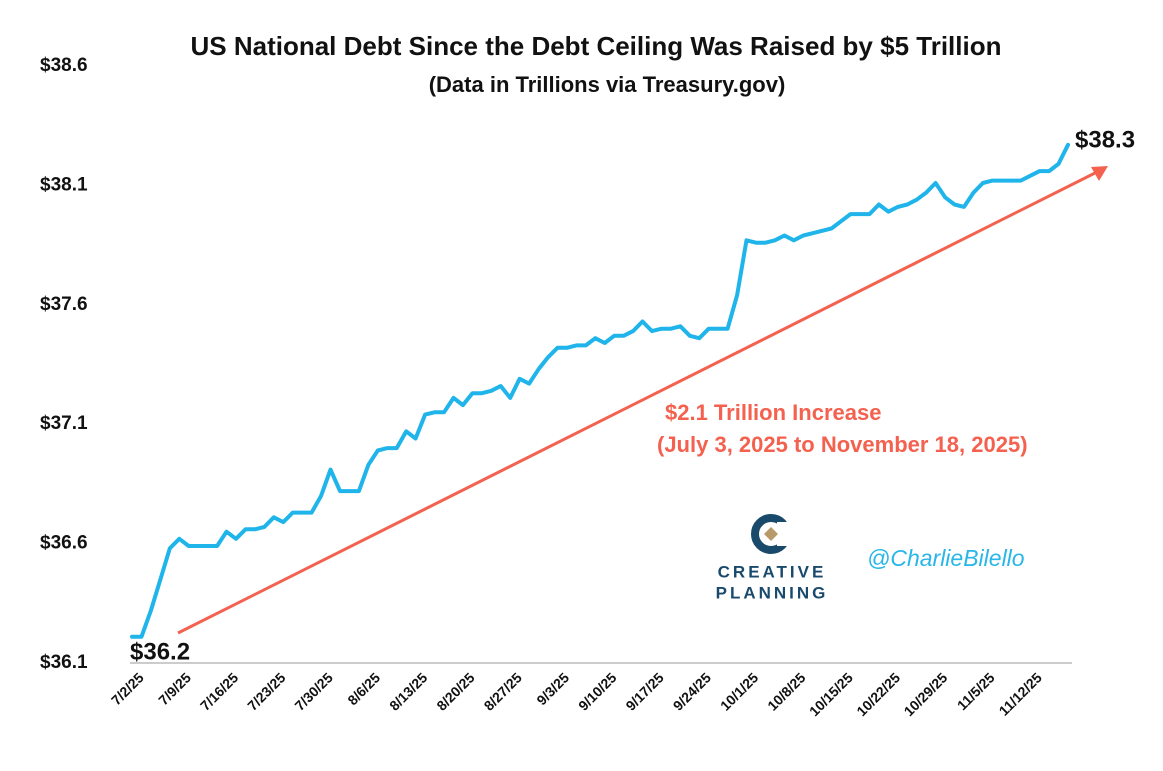 The image size is (1163, 771). I want to click on x-tick-label: 10/1/25, so click(739, 691).